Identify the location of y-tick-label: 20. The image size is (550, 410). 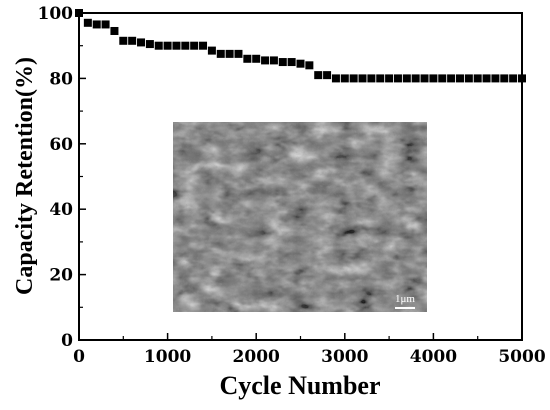
(61, 276).